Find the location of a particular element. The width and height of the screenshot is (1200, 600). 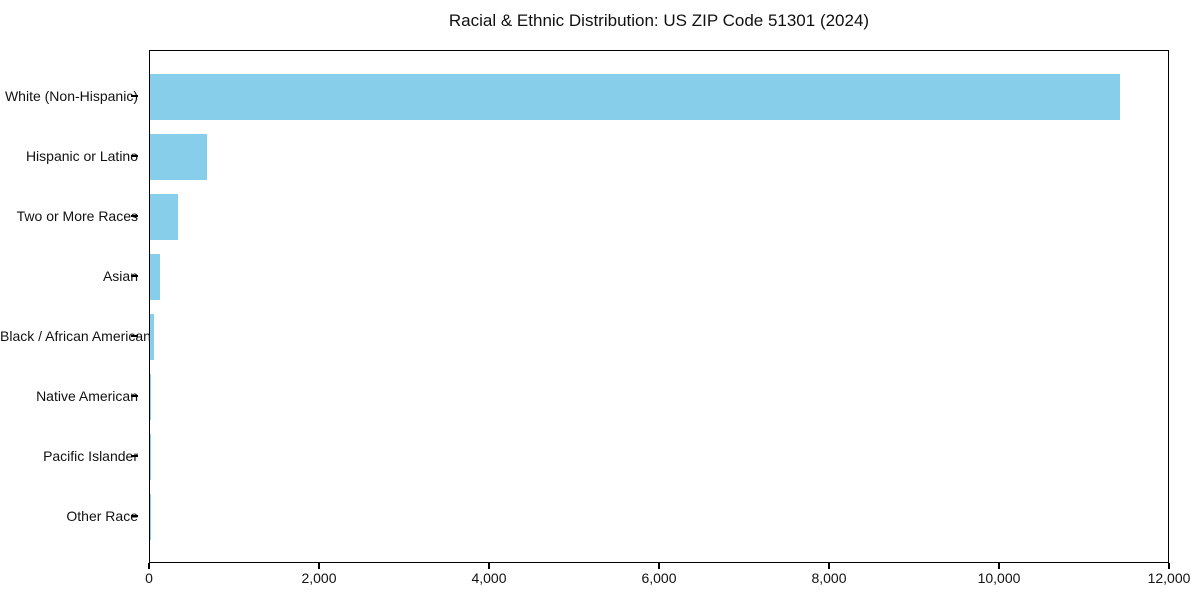

y-label-asian: Asian is located at coordinates (120, 276).